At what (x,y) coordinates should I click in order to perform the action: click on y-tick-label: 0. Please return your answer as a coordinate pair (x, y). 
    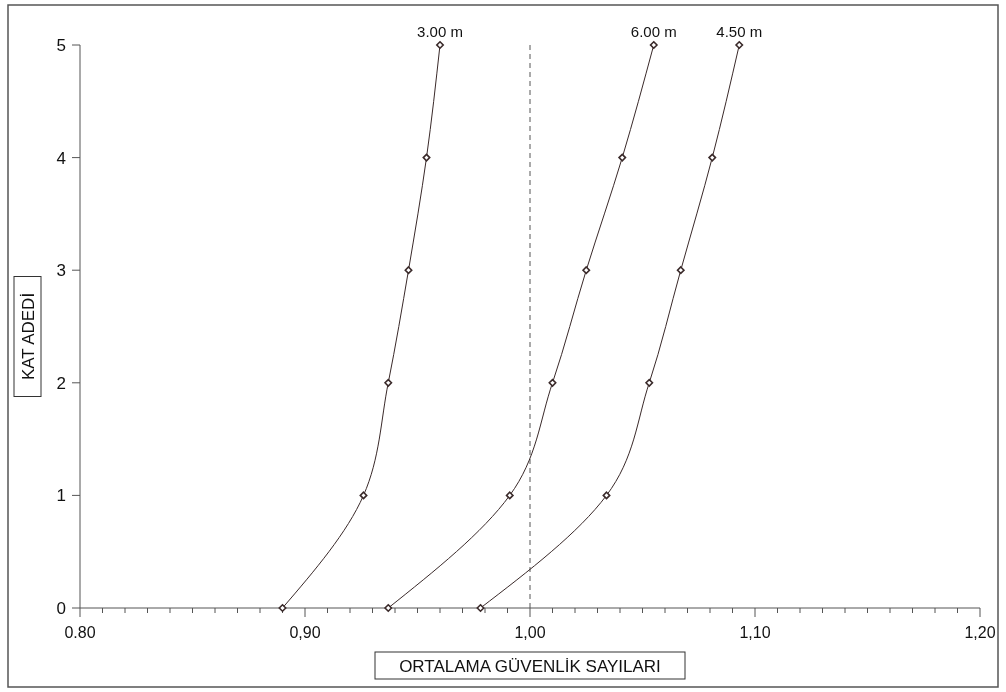
    Looking at the image, I should click on (61, 608).